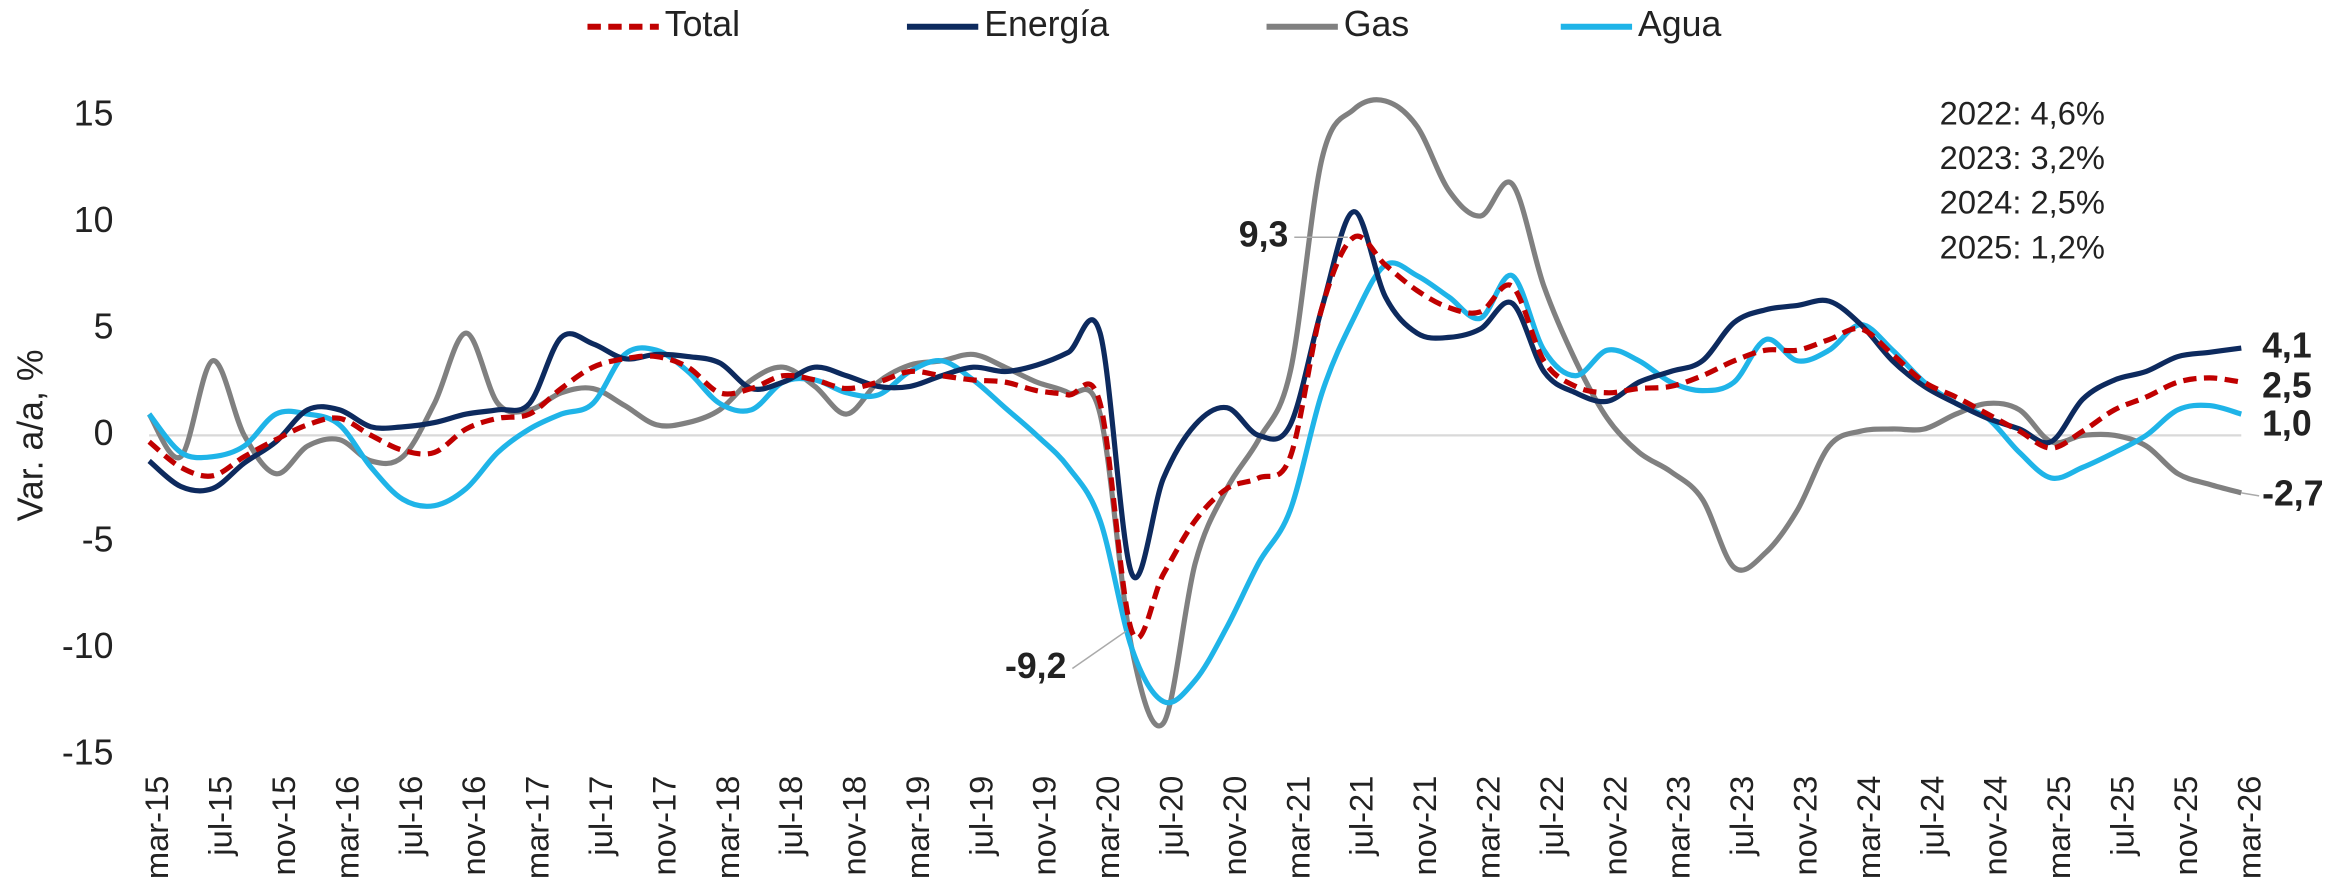 This screenshot has height=896, width=2331. What do you see at coordinates (1424, 826) in the screenshot?
I see `x-tick-label: nov-21` at bounding box center [1424, 826].